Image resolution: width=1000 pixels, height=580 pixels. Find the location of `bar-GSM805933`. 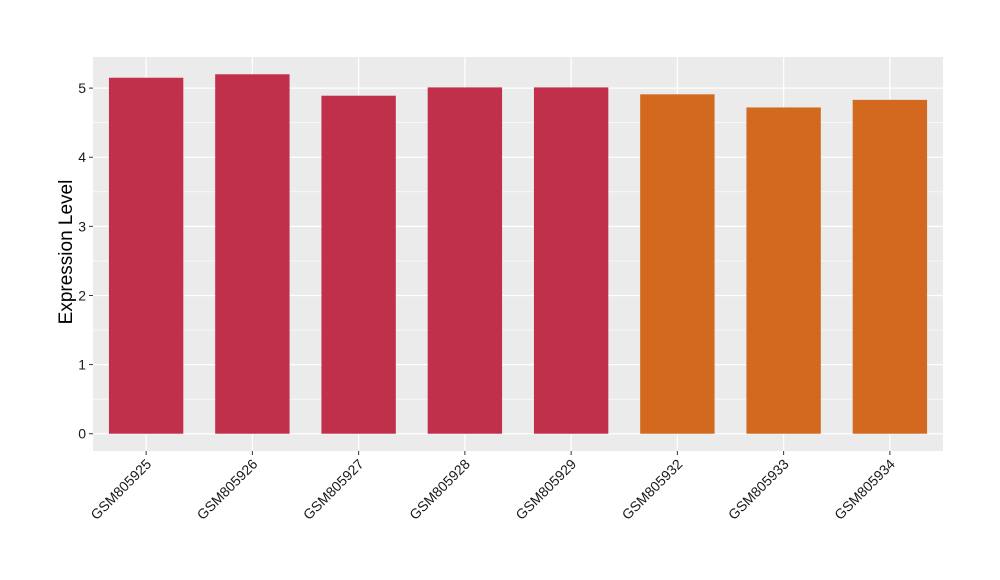

bar-GSM805933 is located at coordinates (783, 270).